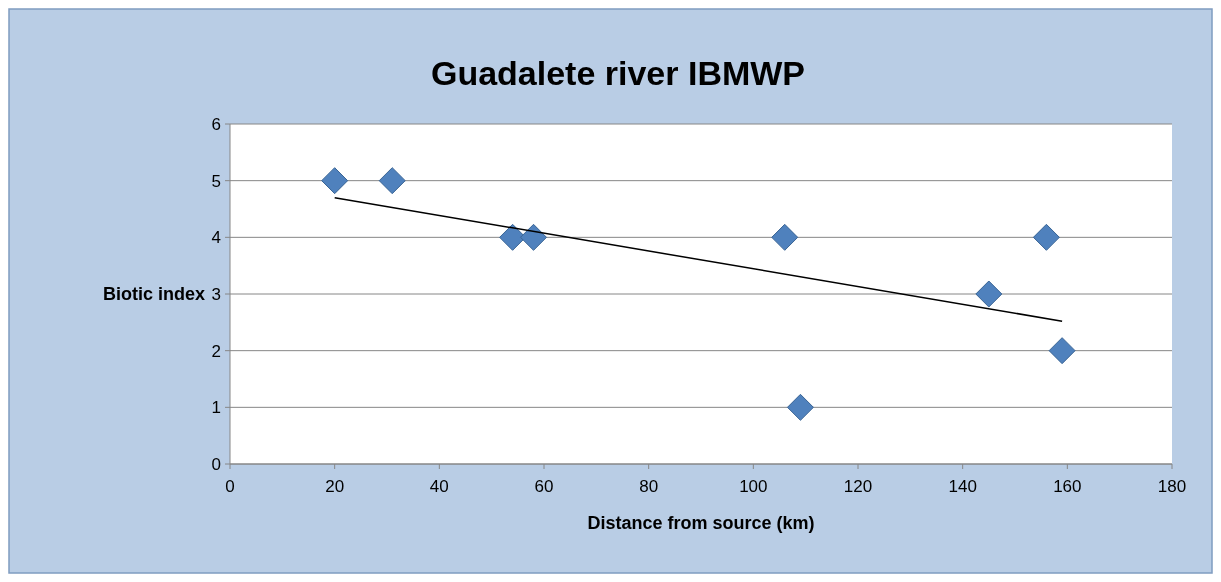 The image size is (1221, 582). What do you see at coordinates (439, 486) in the screenshot?
I see `x-tick-label: 40` at bounding box center [439, 486].